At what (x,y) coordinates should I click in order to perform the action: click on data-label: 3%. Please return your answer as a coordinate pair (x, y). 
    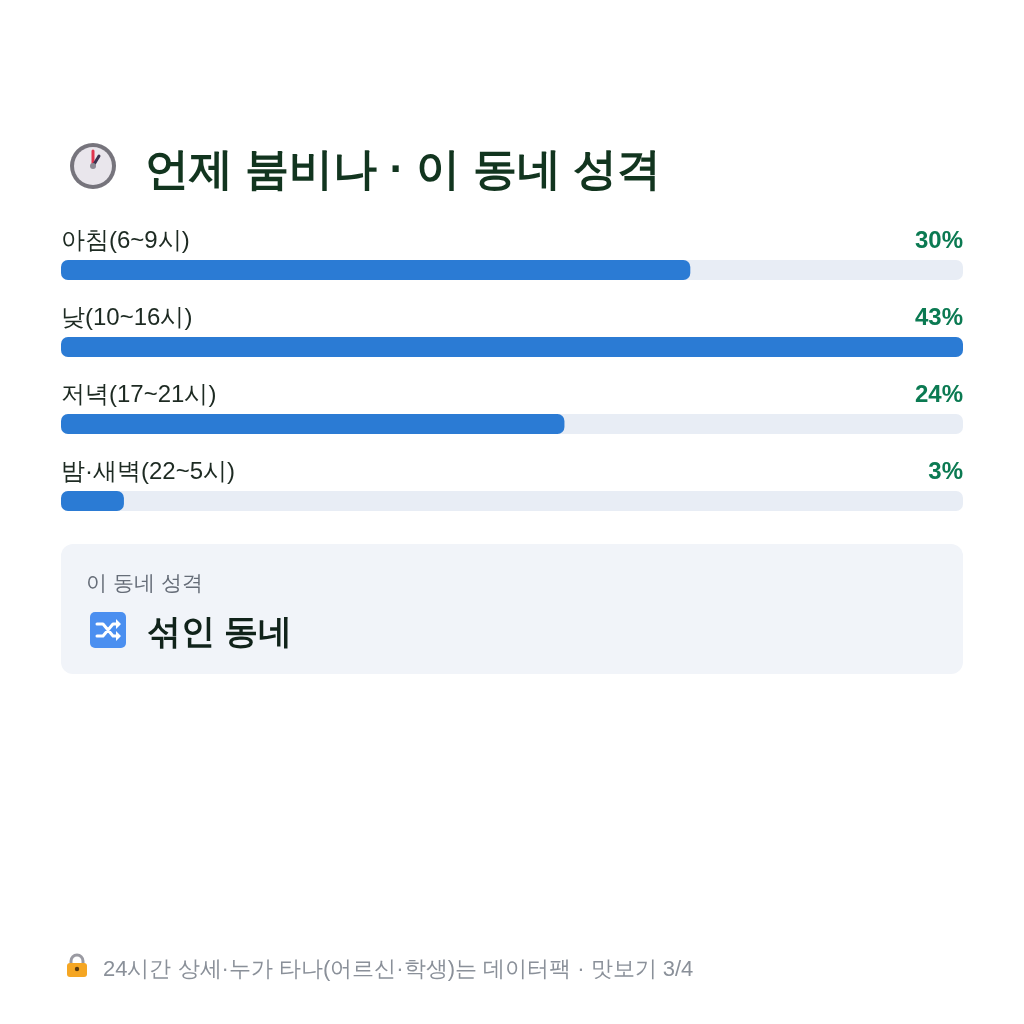
    Looking at the image, I should click on (945, 470).